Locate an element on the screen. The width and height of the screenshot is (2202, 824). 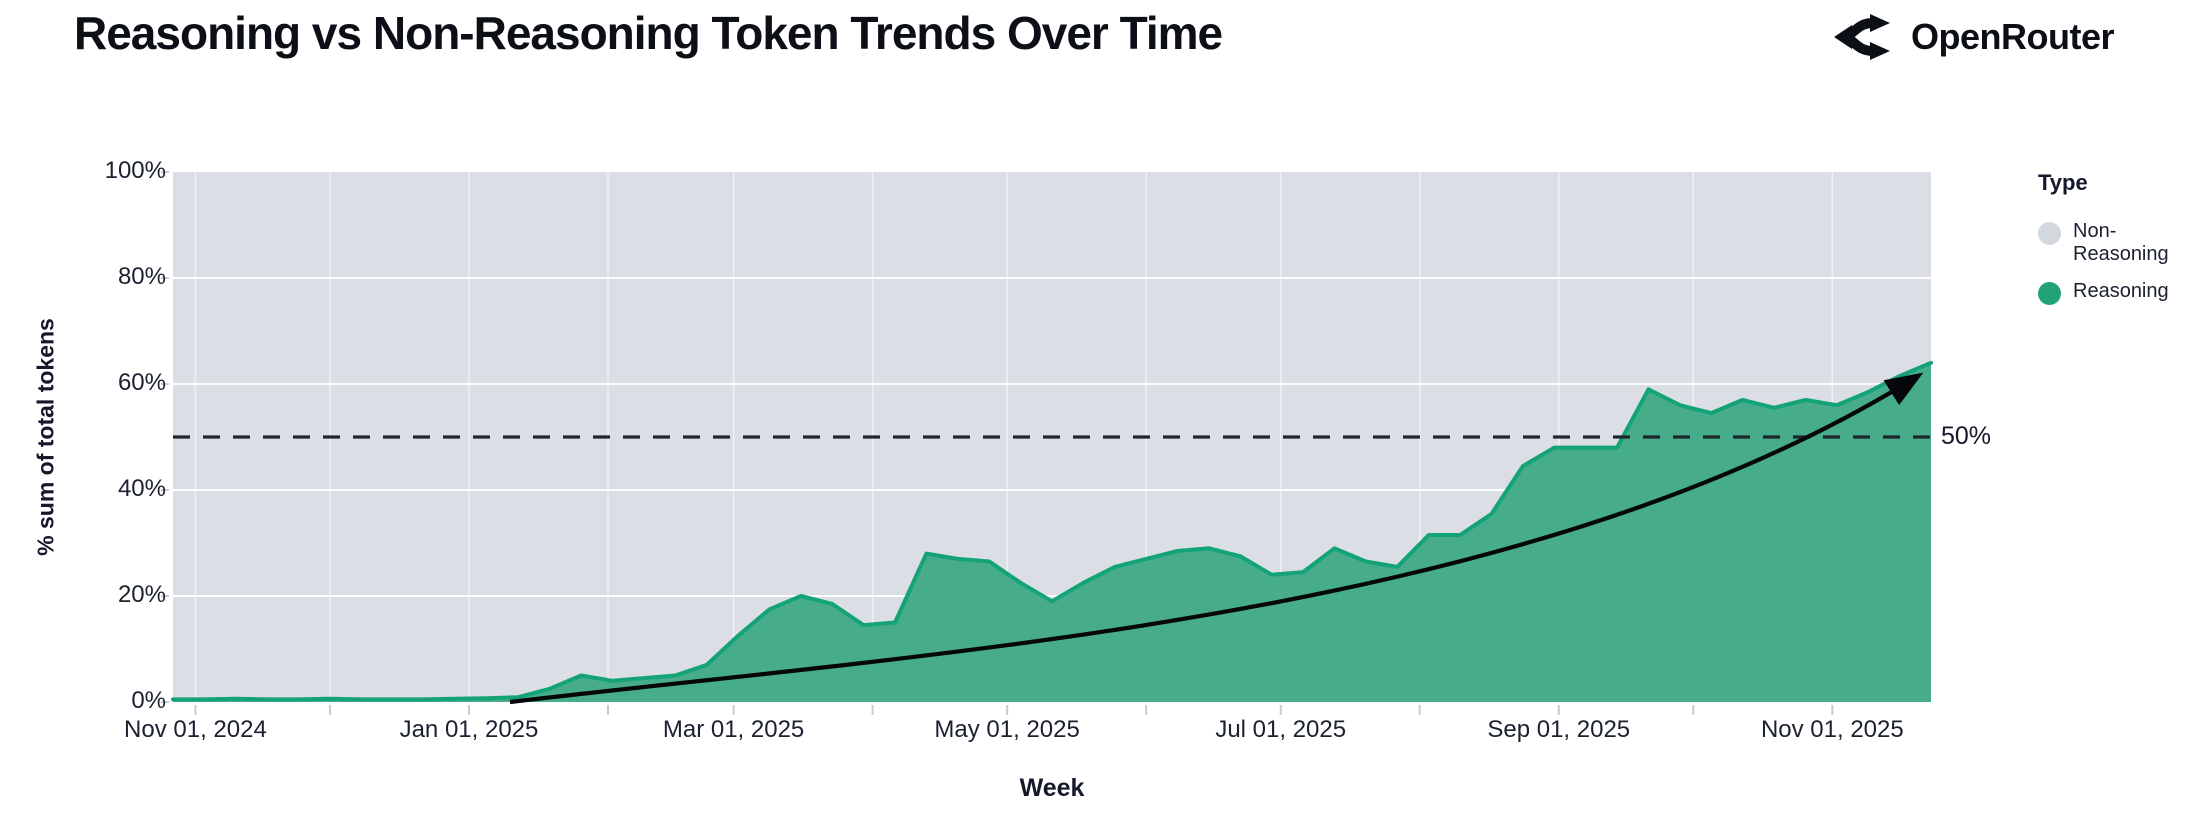
x-tick-label: Mar 01, 2025 is located at coordinates (733, 729).